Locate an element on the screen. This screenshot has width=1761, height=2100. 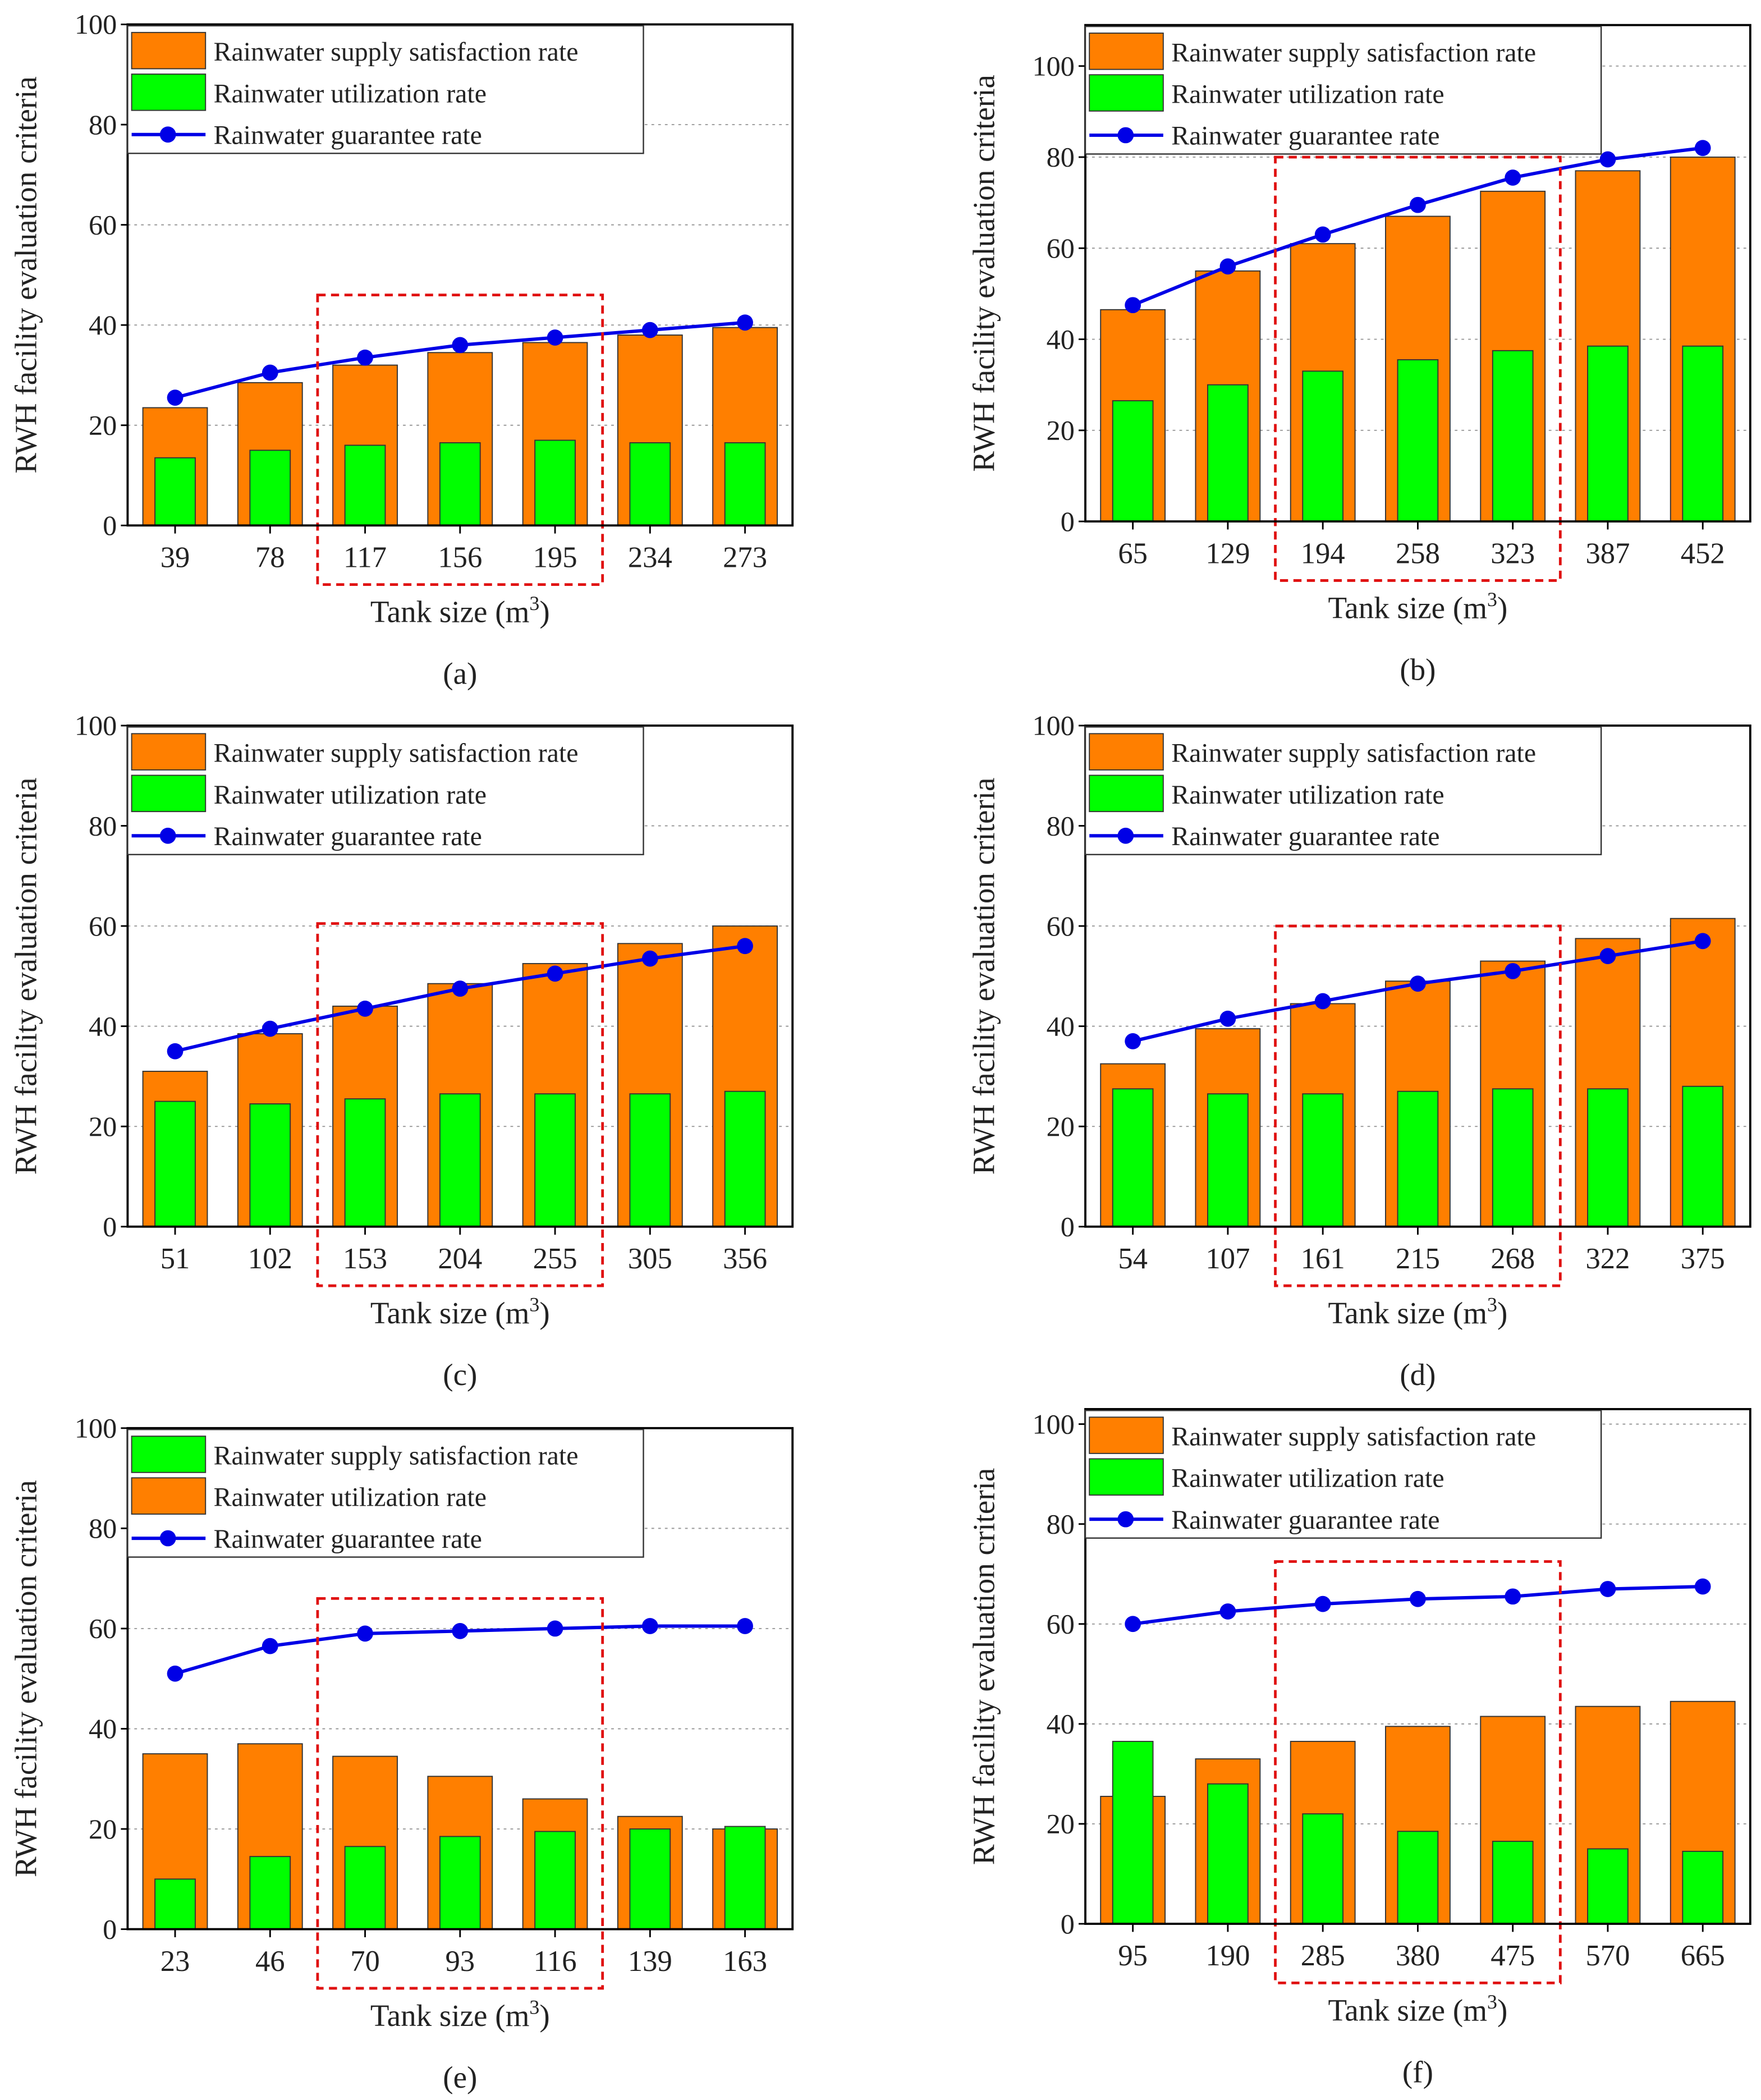
x-tick-label: 234 is located at coordinates (650, 558).